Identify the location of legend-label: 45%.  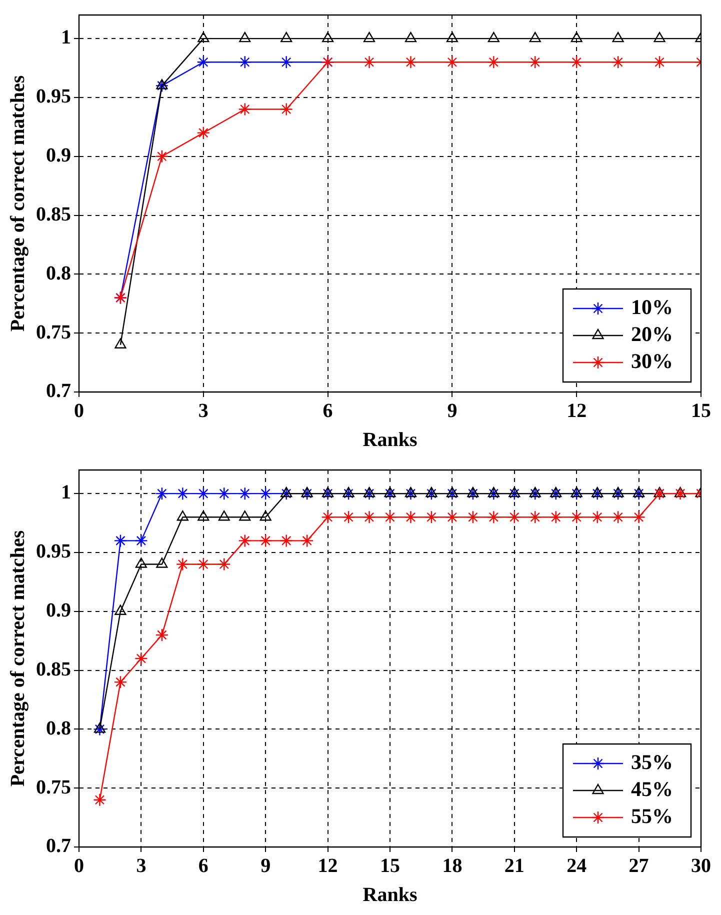
(652, 788).